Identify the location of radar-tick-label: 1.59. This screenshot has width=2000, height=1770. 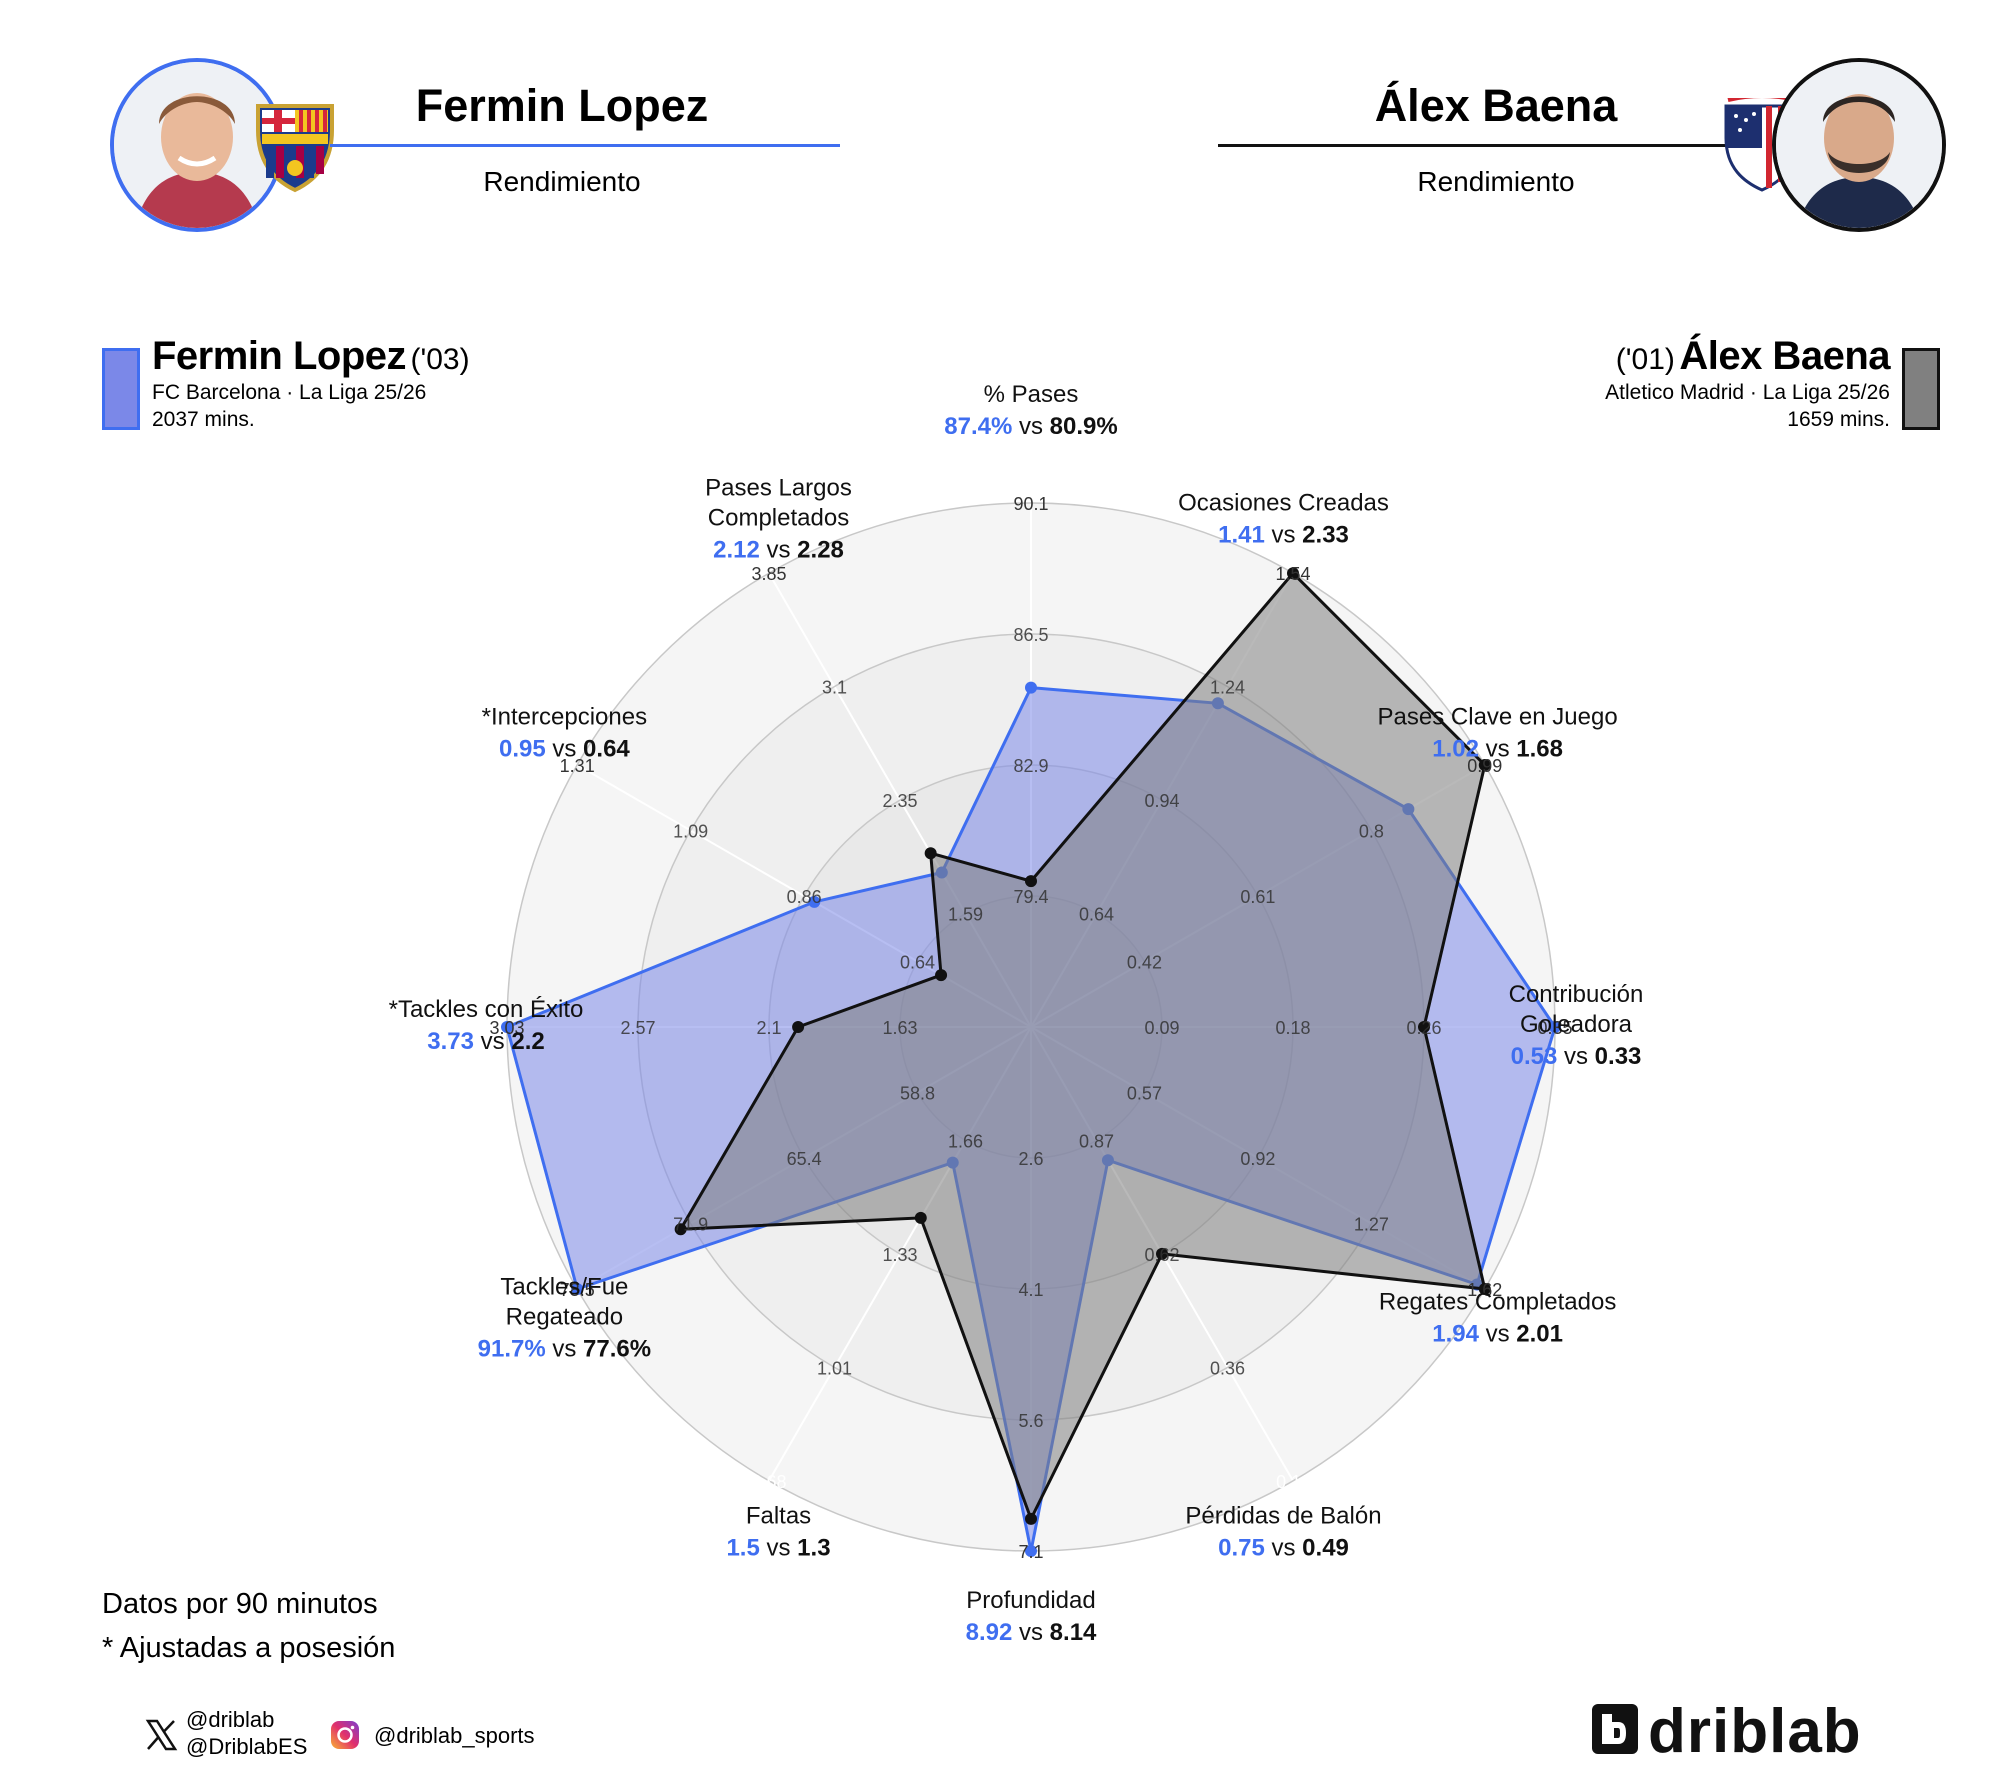
(965, 915).